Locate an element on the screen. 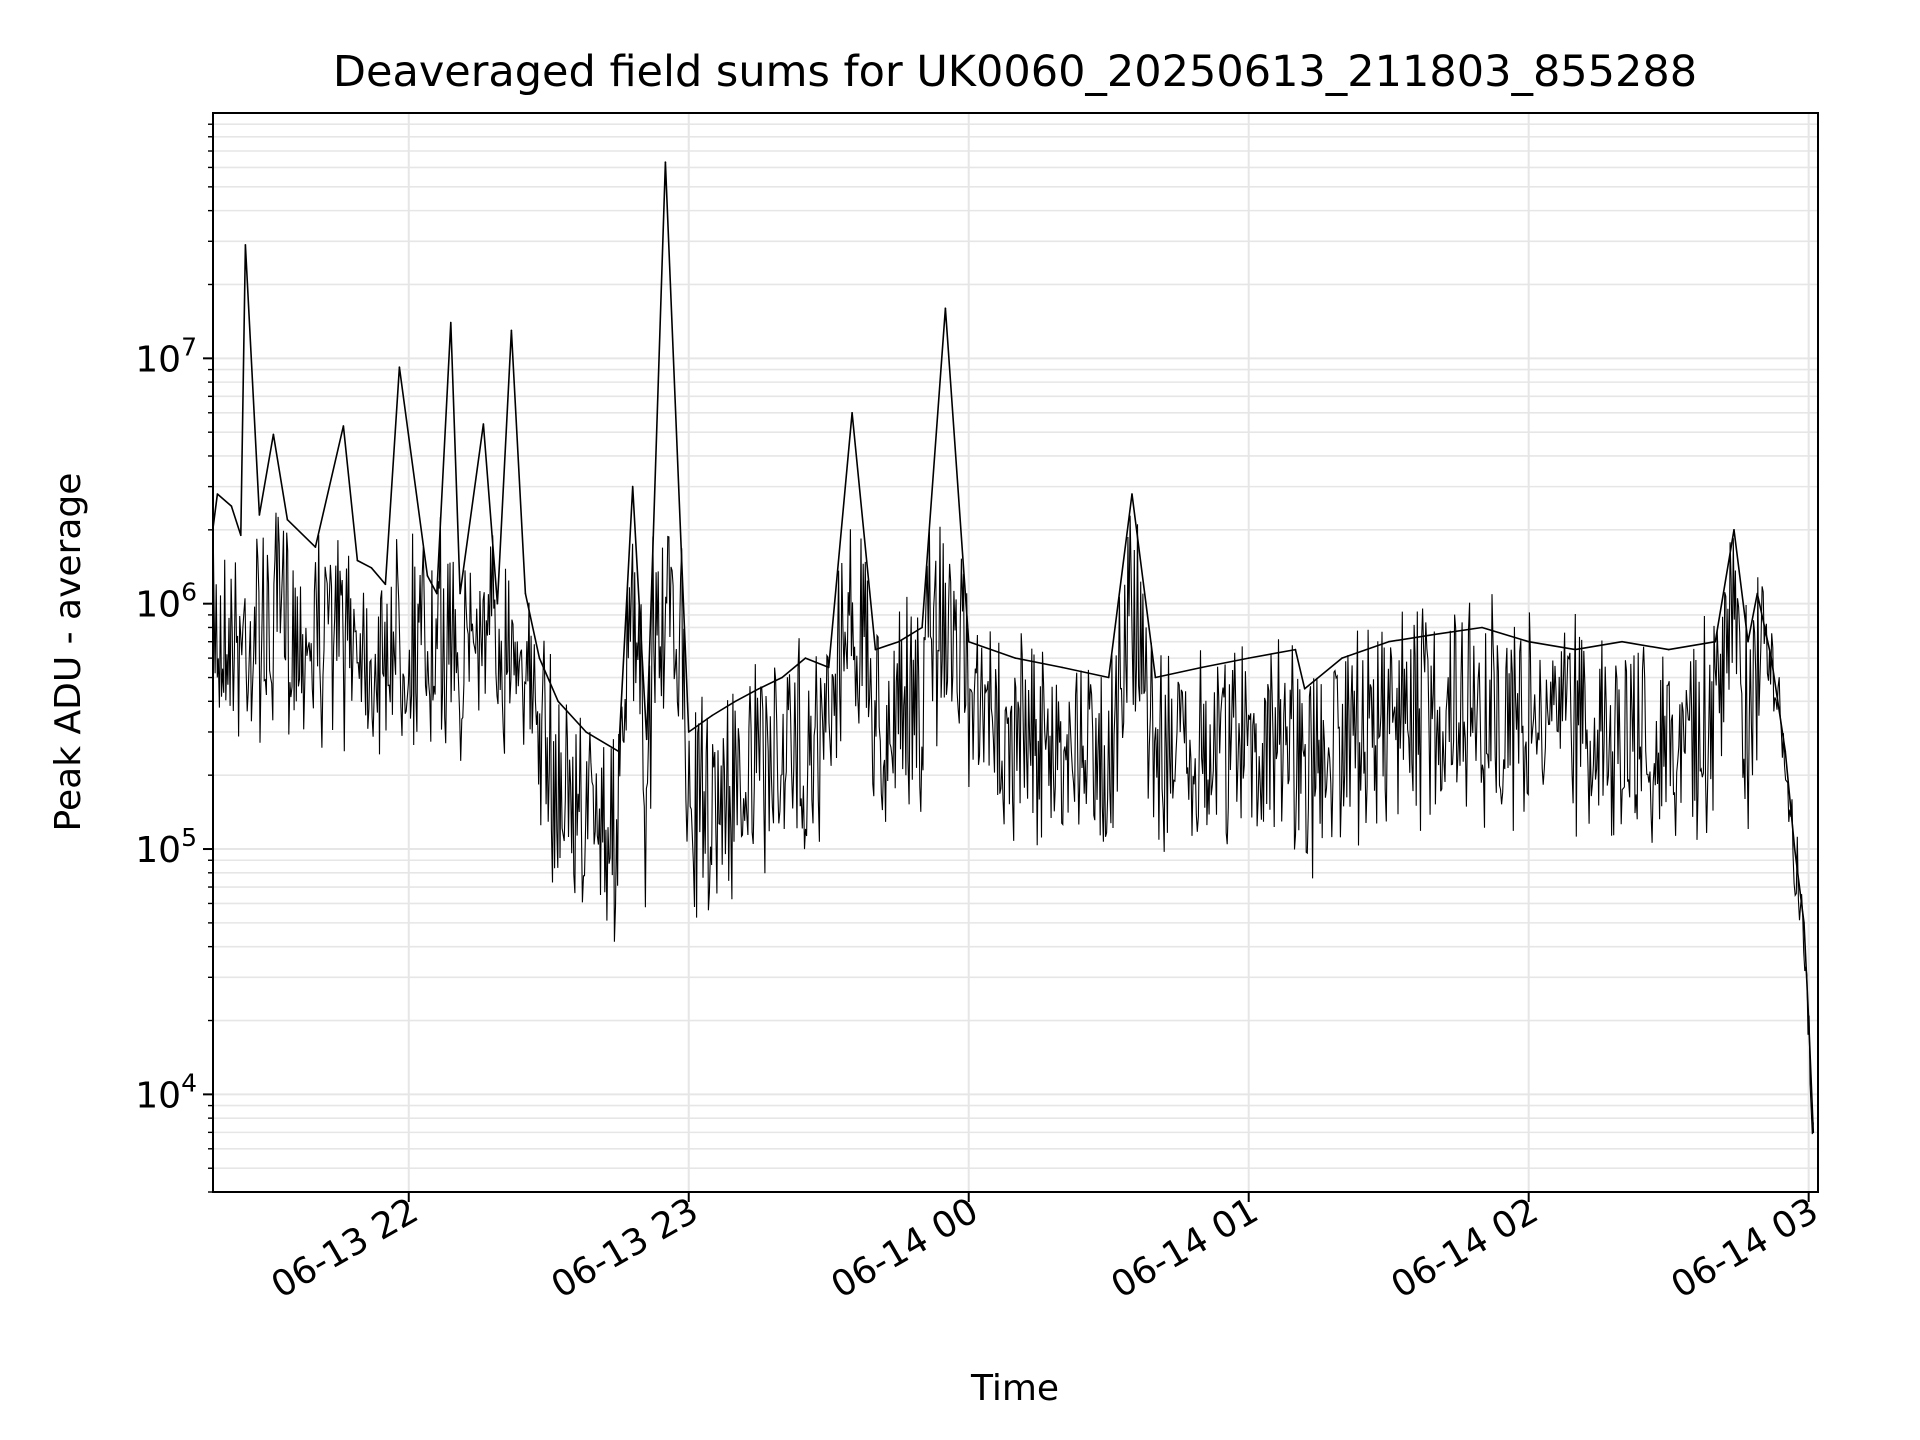 The height and width of the screenshot is (1440, 1920). x-tick-label: 06-14 02 is located at coordinates (1465, 1248).